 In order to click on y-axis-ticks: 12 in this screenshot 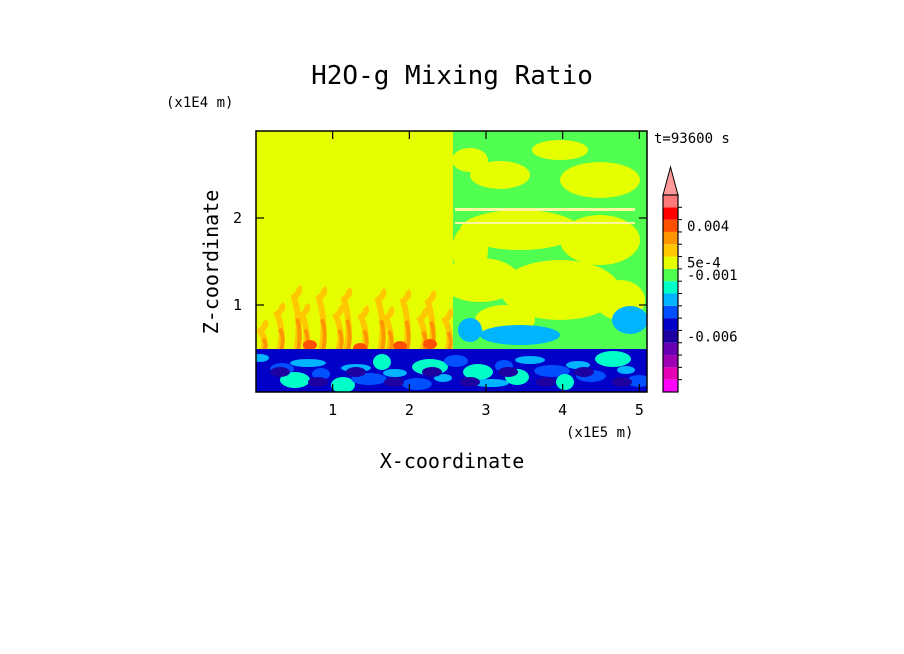, I will do `click(440, 261)`.